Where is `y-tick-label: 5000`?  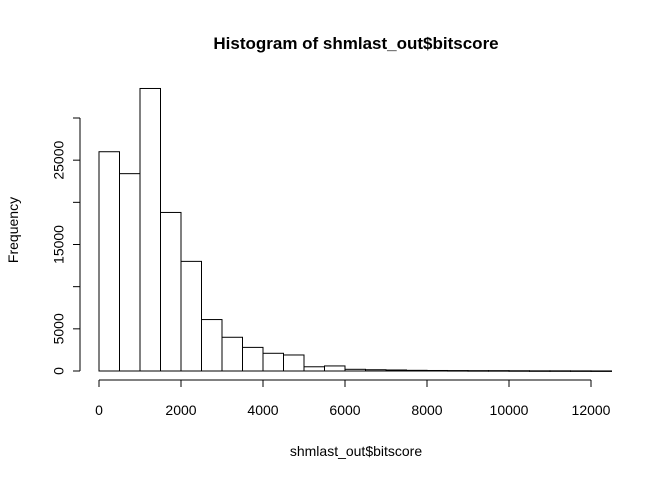
y-tick-label: 5000 is located at coordinates (59, 328).